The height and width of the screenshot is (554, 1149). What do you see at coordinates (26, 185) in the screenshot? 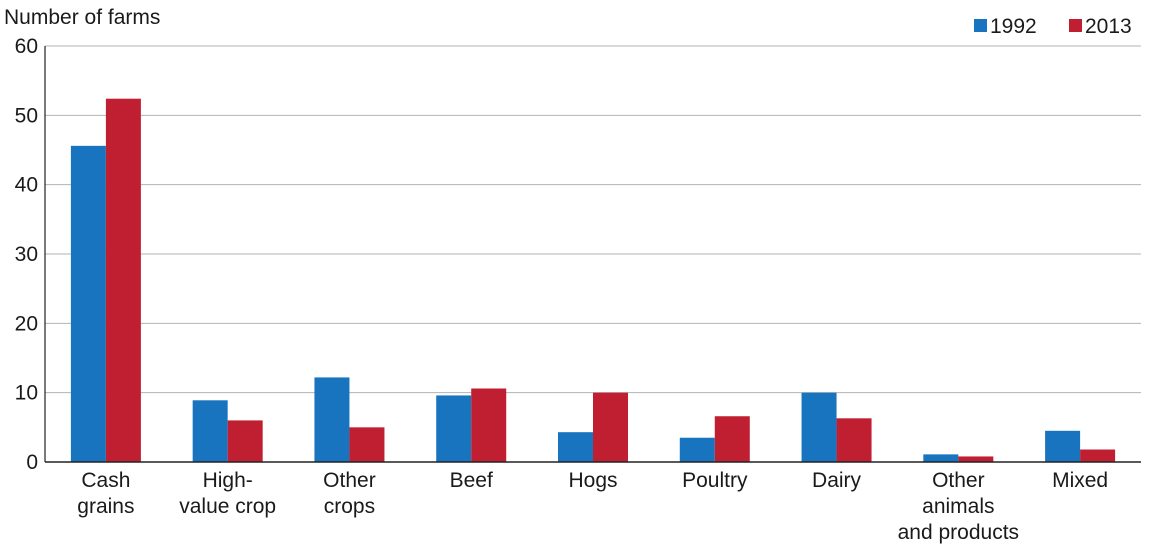
I see `y-tick-label: 40` at bounding box center [26, 185].